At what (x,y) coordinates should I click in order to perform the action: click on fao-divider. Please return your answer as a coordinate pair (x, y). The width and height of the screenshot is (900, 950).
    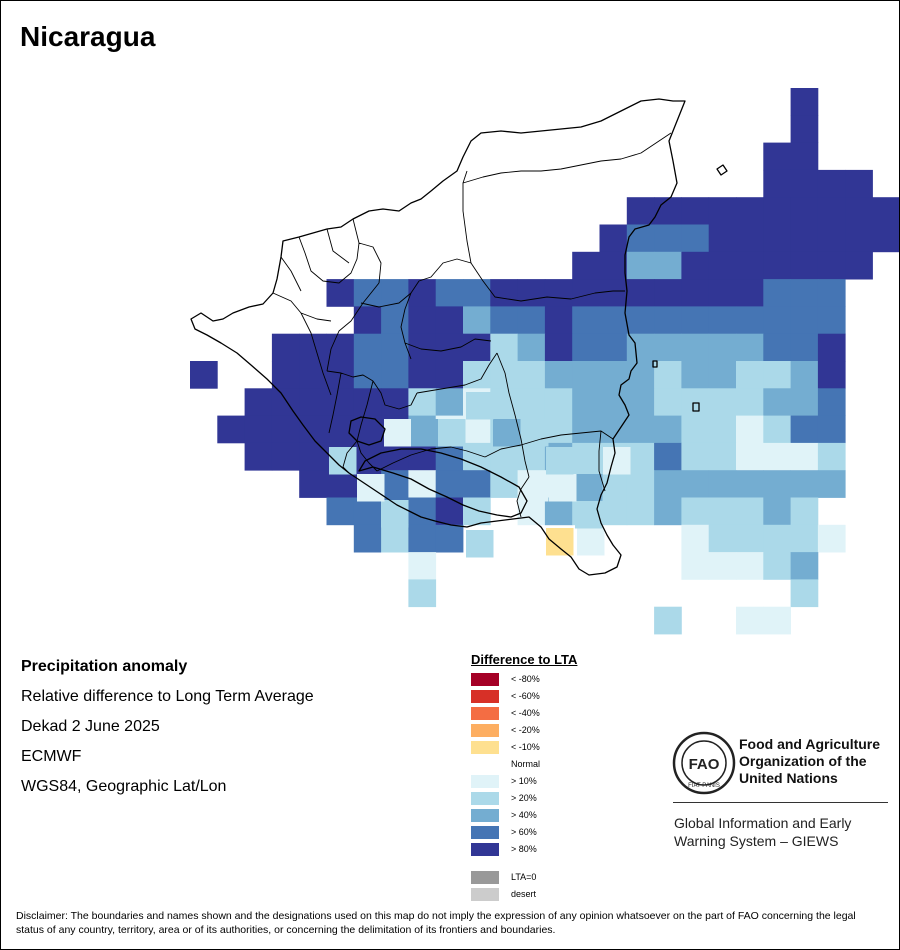
    Looking at the image, I should click on (780, 802).